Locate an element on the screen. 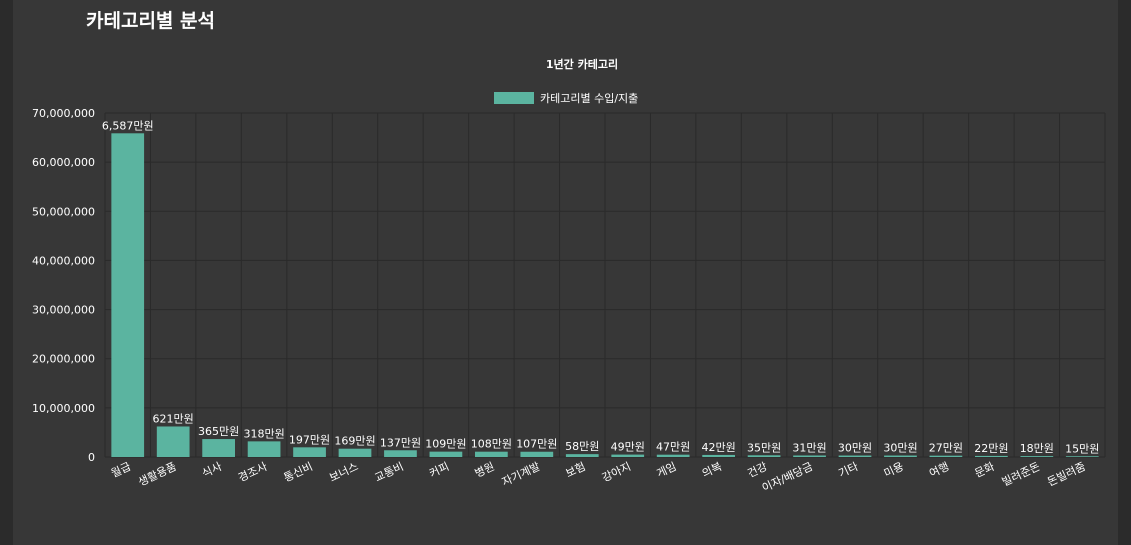  data-label: 318만원 is located at coordinates (263, 433).